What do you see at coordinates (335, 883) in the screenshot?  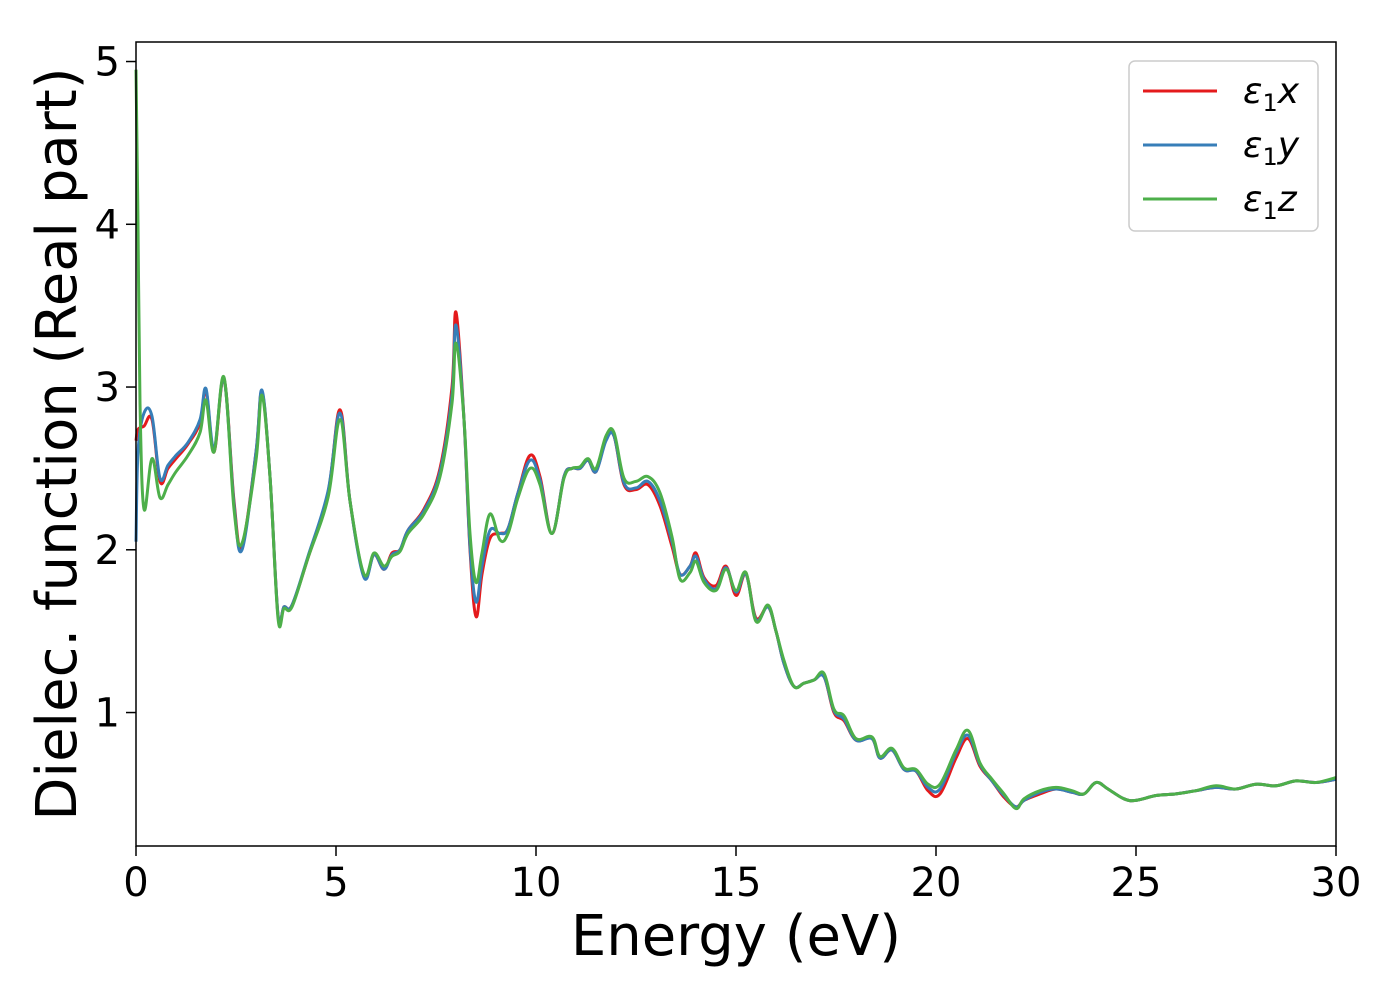 I see `x-tick-label: 5` at bounding box center [335, 883].